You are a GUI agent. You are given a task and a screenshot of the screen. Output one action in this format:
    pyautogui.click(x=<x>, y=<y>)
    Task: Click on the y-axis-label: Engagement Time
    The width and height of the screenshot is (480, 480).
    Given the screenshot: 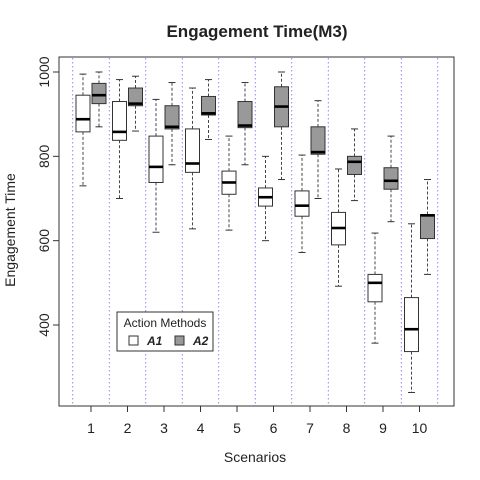 What is the action you would take?
    pyautogui.click(x=10, y=230)
    